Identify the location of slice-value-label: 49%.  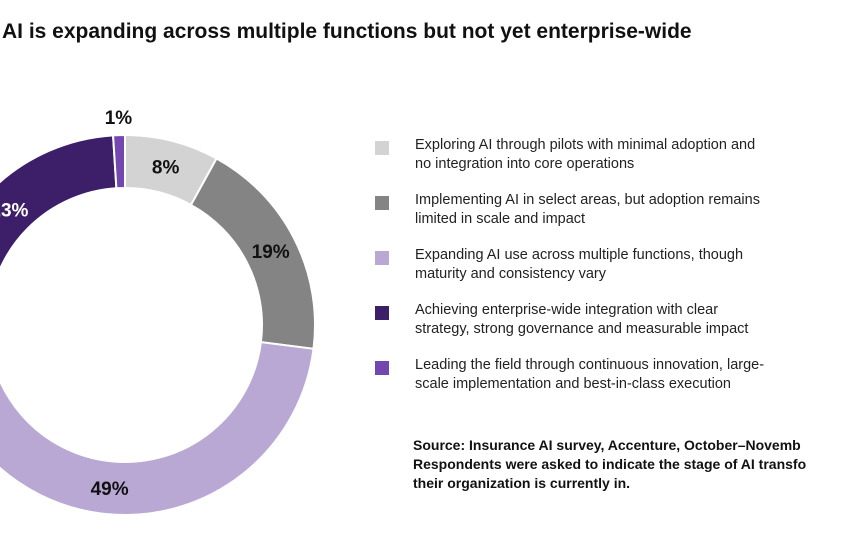
(110, 489).